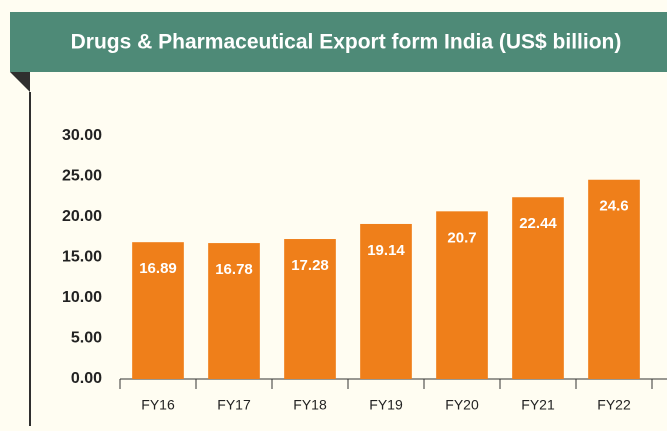  What do you see at coordinates (613, 206) in the screenshot?
I see `value-label: 24.6` at bounding box center [613, 206].